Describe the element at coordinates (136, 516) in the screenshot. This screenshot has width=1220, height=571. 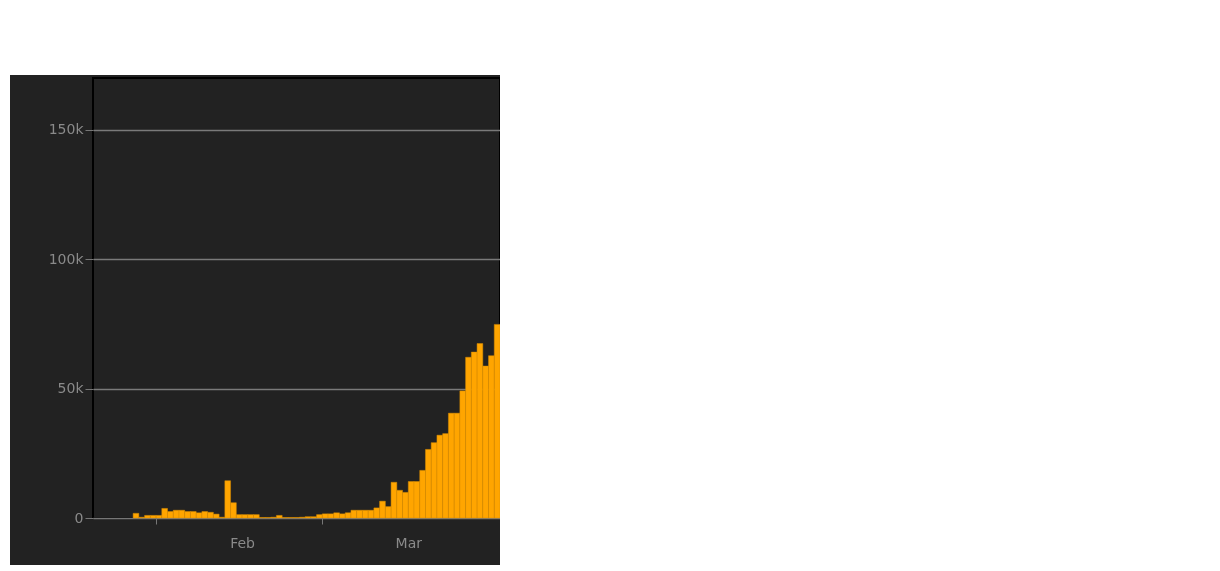
I see `bar` at that location.